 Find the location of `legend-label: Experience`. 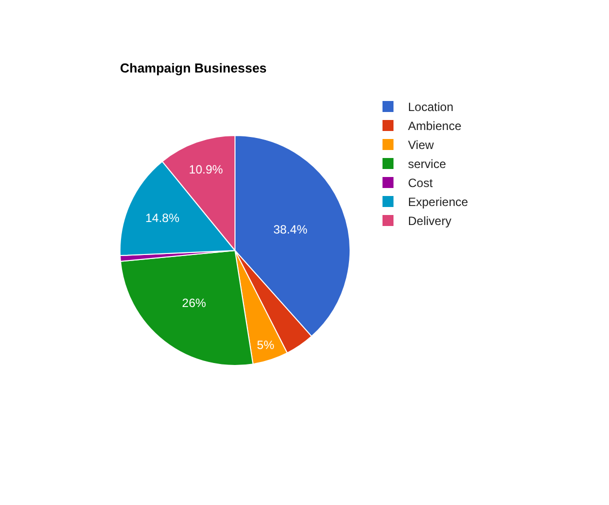

legend-label: Experience is located at coordinates (438, 202).